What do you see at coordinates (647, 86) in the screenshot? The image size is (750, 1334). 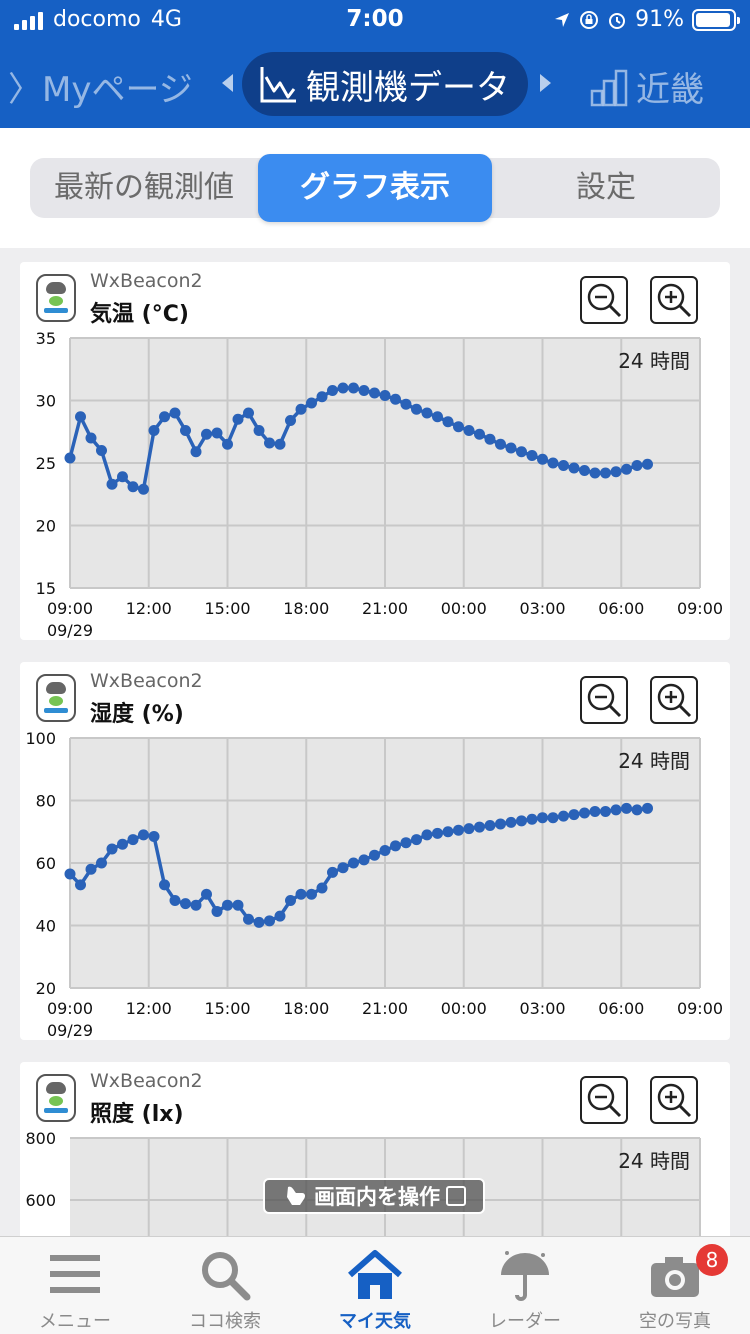 I see `nav-next-kinki: 近畿` at bounding box center [647, 86].